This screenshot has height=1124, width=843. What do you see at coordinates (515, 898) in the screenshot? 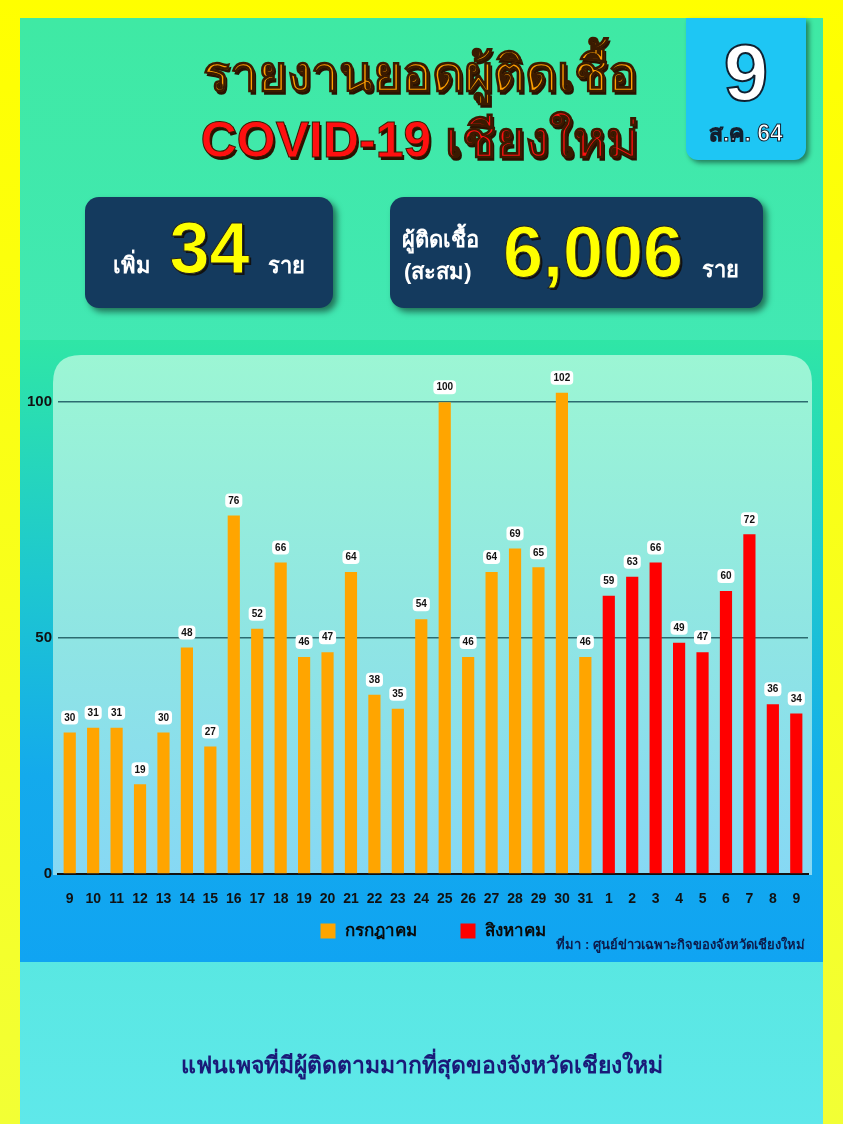
I see `x-tick-label: 28` at bounding box center [515, 898].